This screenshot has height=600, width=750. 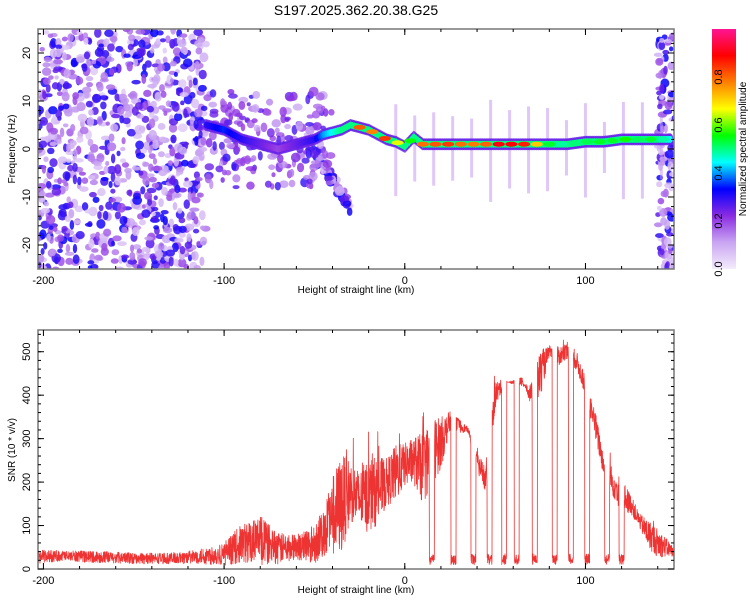 What do you see at coordinates (719, 268) in the screenshot?
I see `colorbar-tick-label-0: 0.0` at bounding box center [719, 268].